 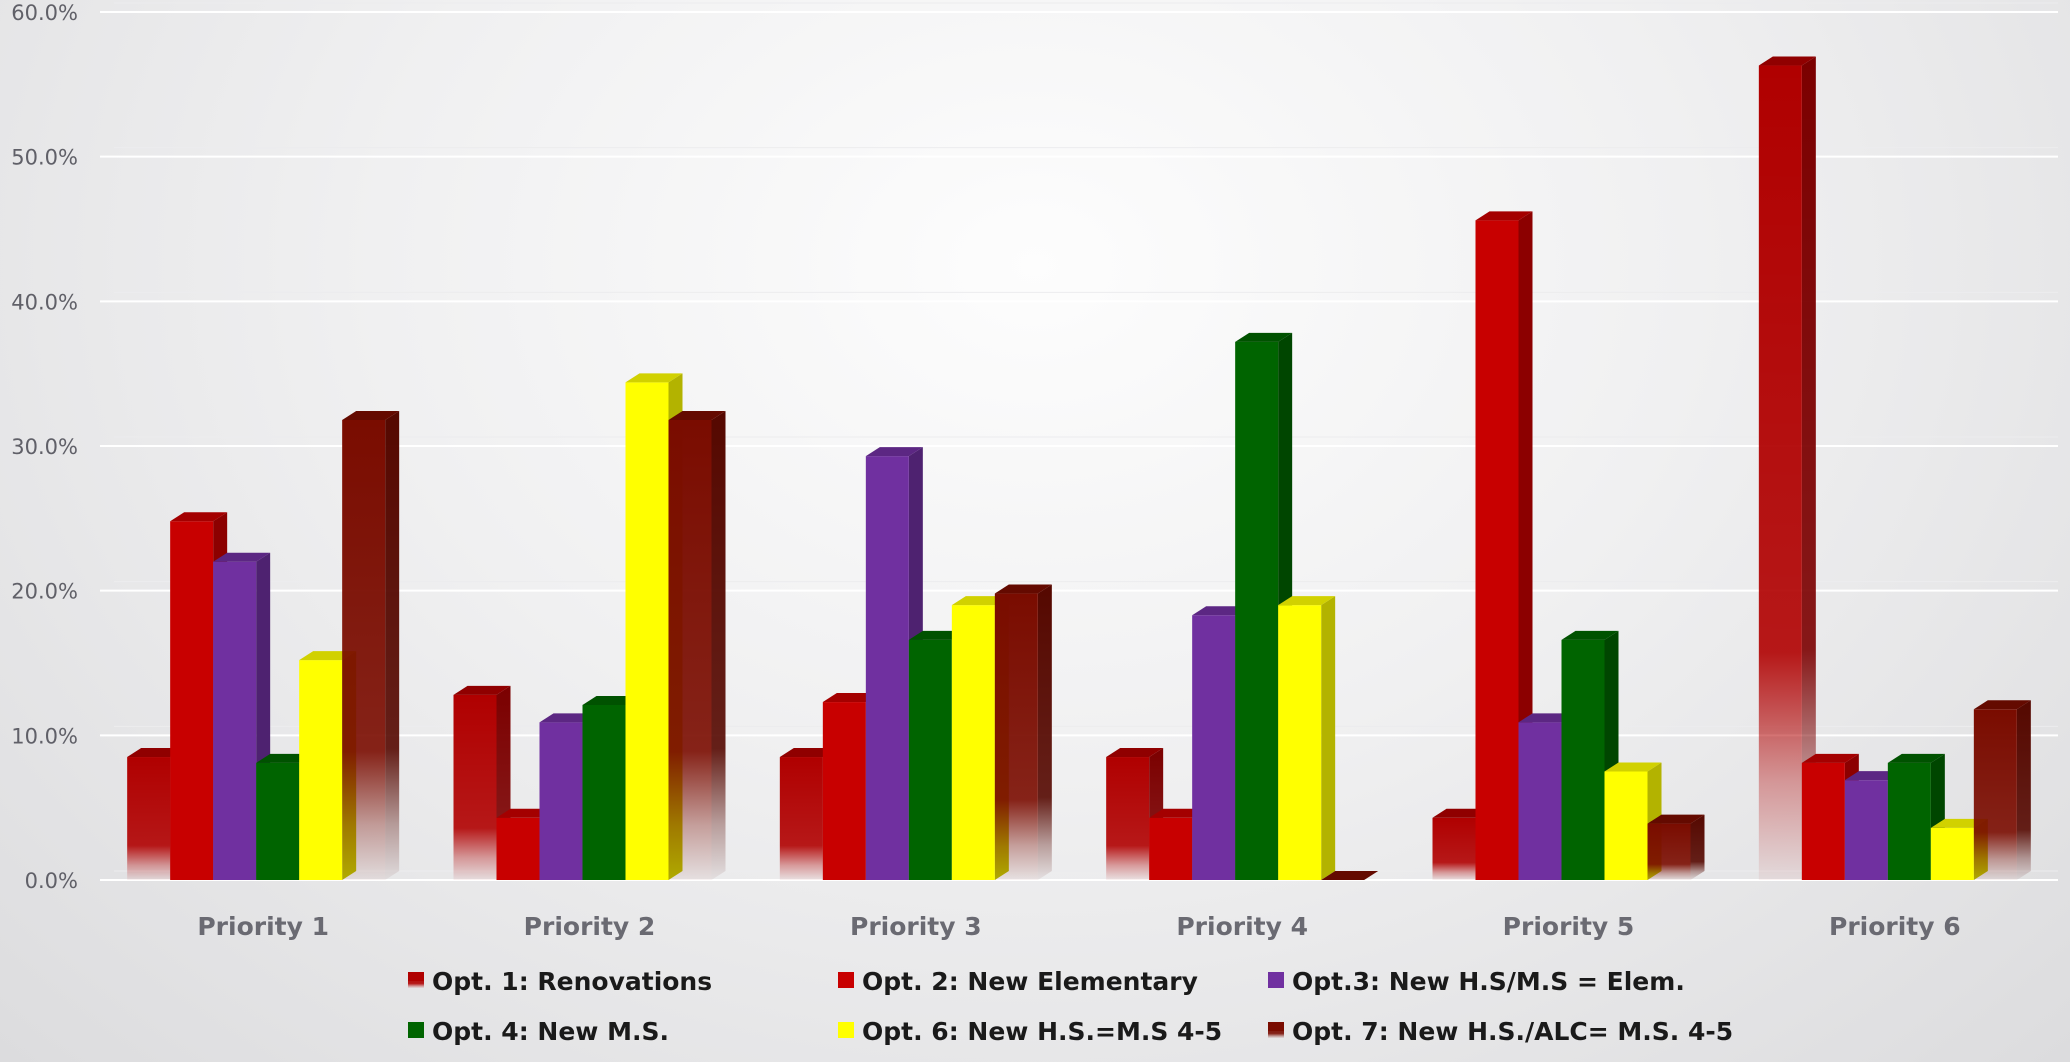 I want to click on legend-item: Opt. 1: Renovations, so click(x=560, y=981).